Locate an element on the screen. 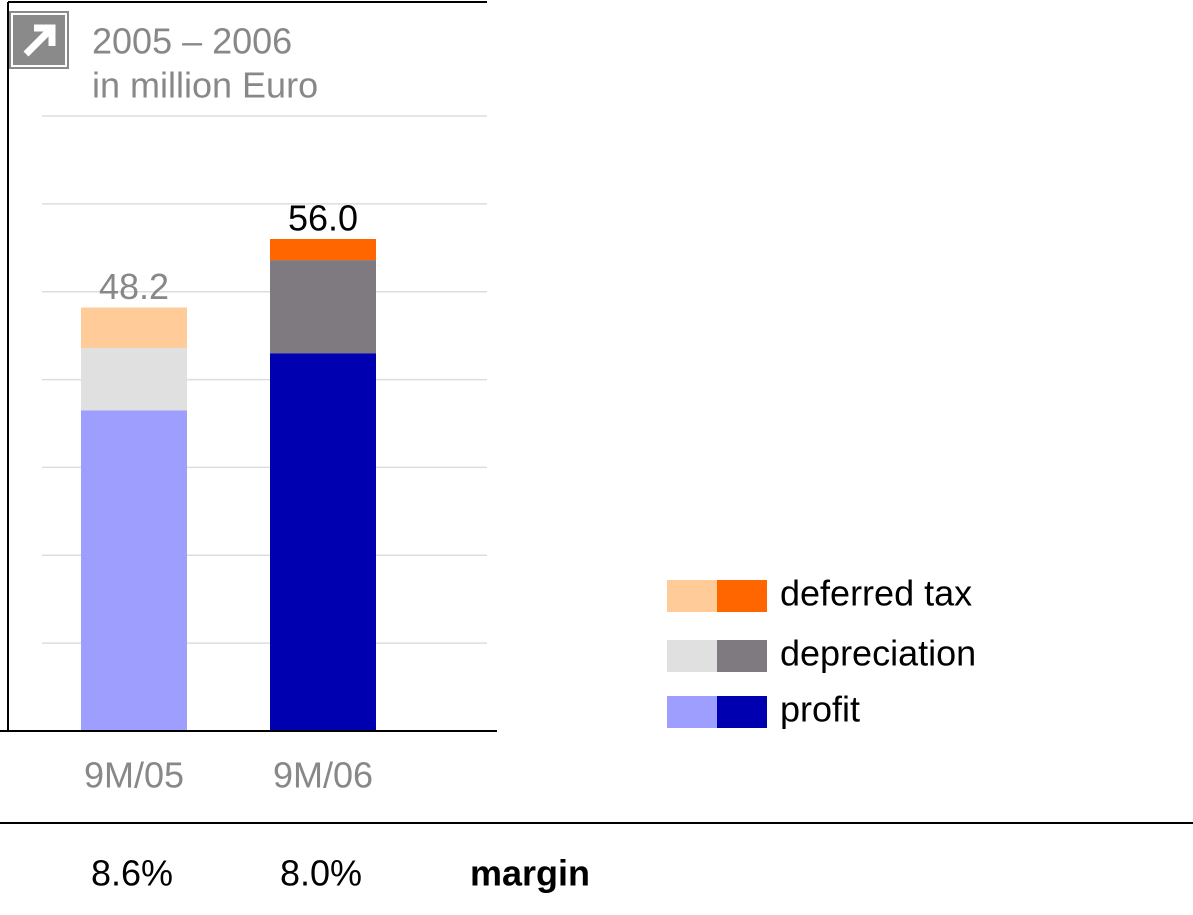  legend-label: profit is located at coordinates (820, 709).